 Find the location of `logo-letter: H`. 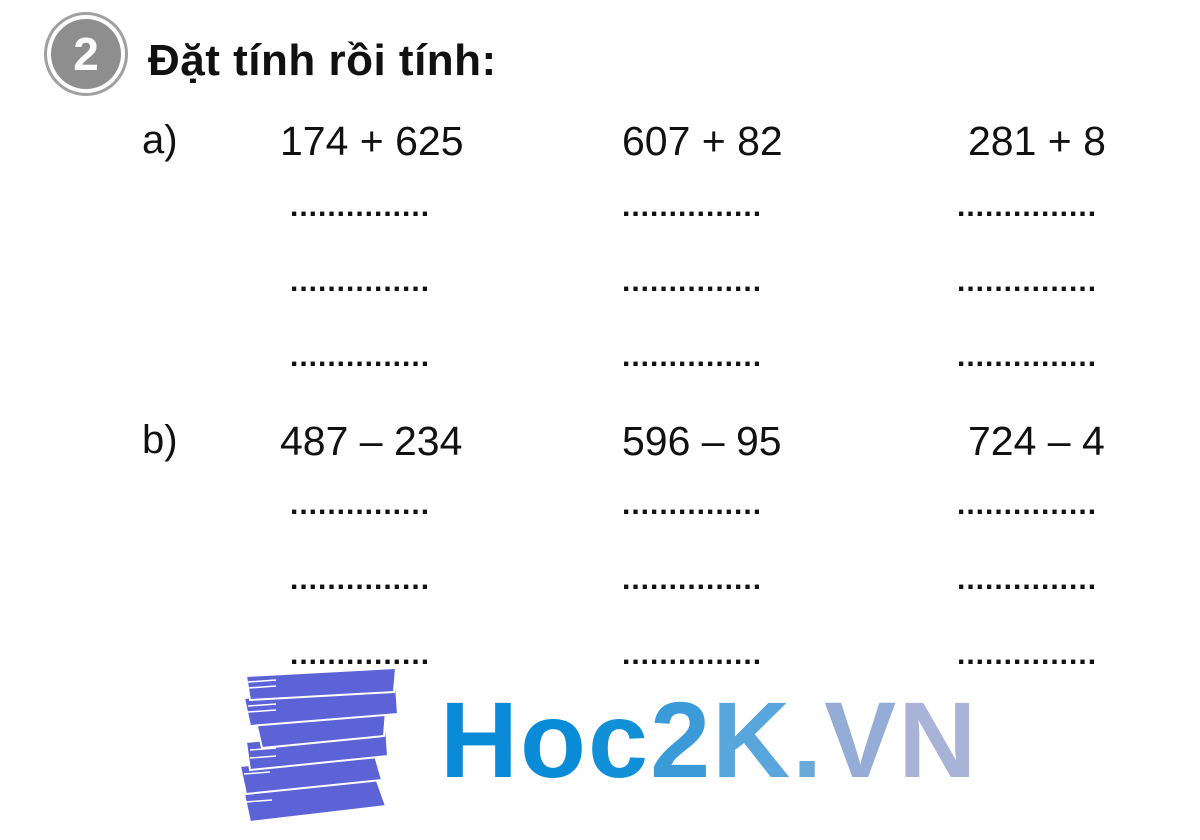

logo-letter: H is located at coordinates (480, 739).